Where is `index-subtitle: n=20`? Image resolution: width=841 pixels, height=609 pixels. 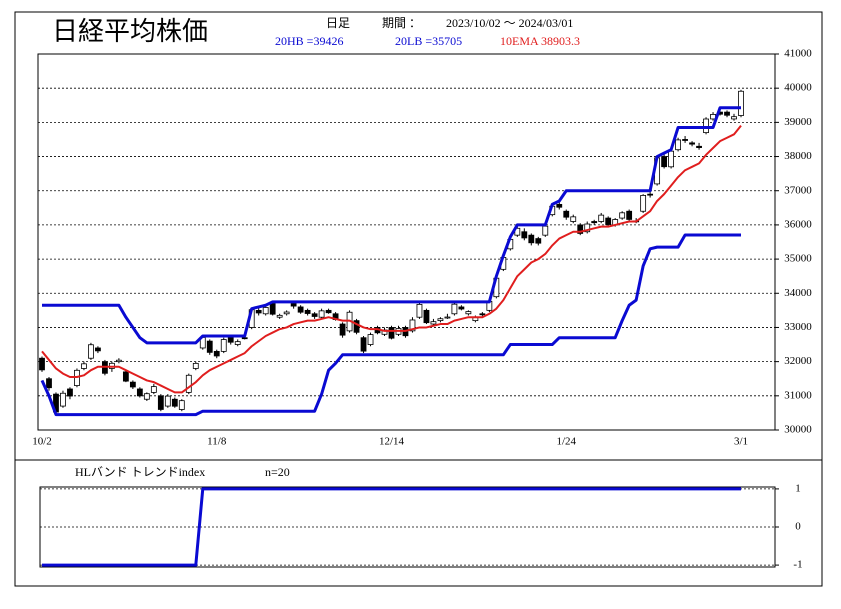 index-subtitle: n=20 is located at coordinates (277, 472).